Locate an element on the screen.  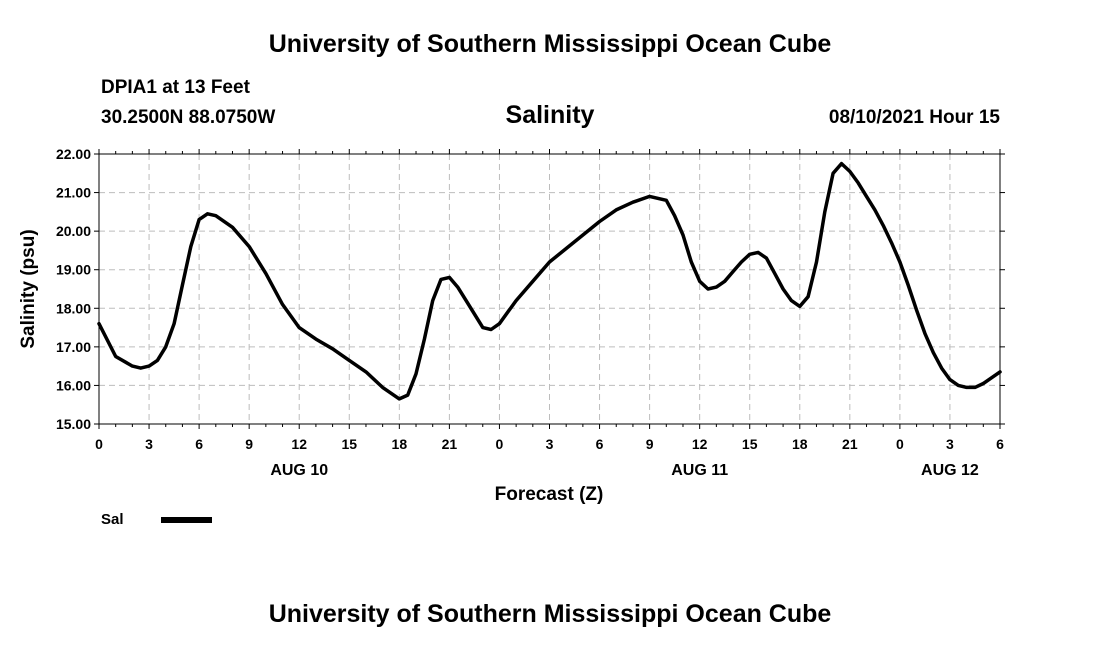
y-tick-label: 16.00 is located at coordinates (73, 385).